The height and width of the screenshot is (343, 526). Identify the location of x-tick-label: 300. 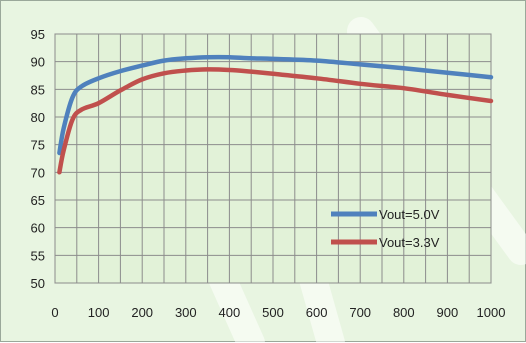
(186, 312).